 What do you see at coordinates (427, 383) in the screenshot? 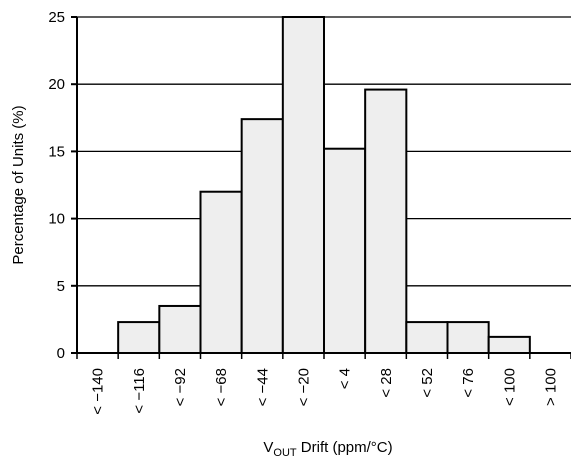
I see `x-tick-label: < 52` at bounding box center [427, 383].